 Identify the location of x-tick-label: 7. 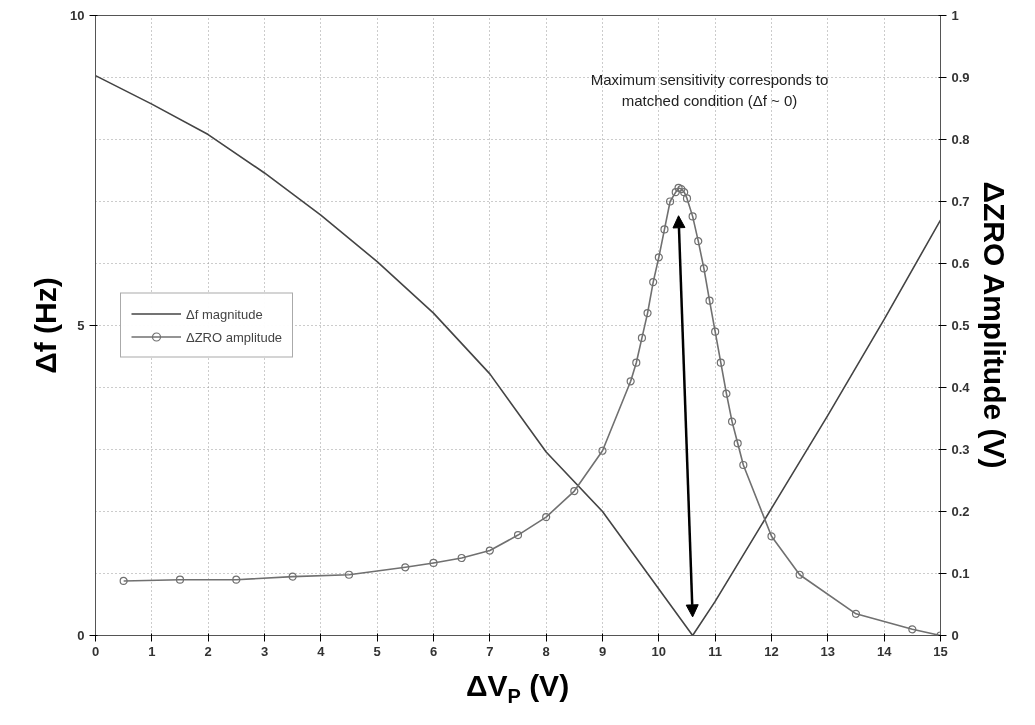
(490, 651).